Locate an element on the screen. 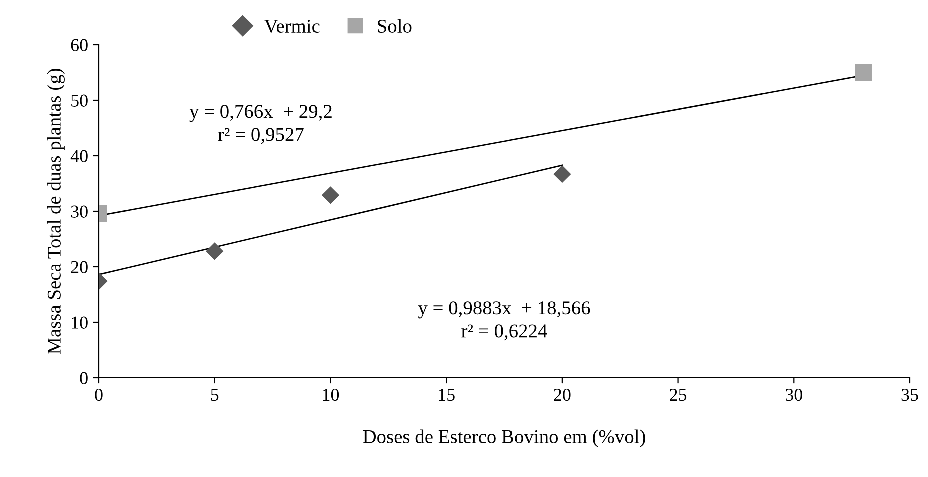 The height and width of the screenshot is (477, 928). x-tick-label: 25 is located at coordinates (678, 395).